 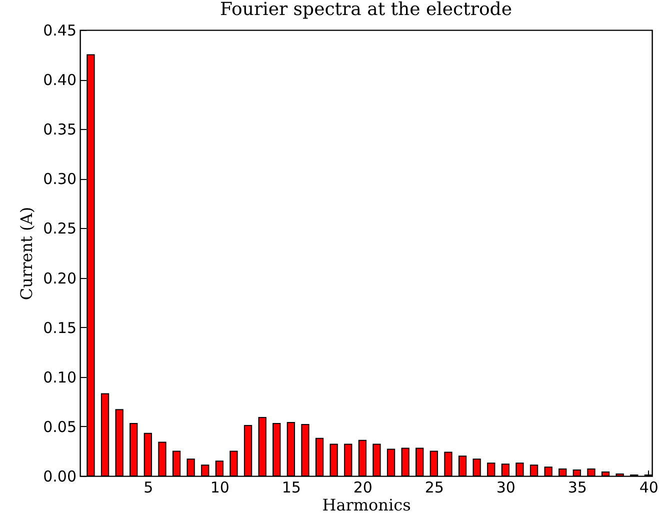 What do you see at coordinates (366, 505) in the screenshot?
I see `x-axis-title: Harmonics` at bounding box center [366, 505].